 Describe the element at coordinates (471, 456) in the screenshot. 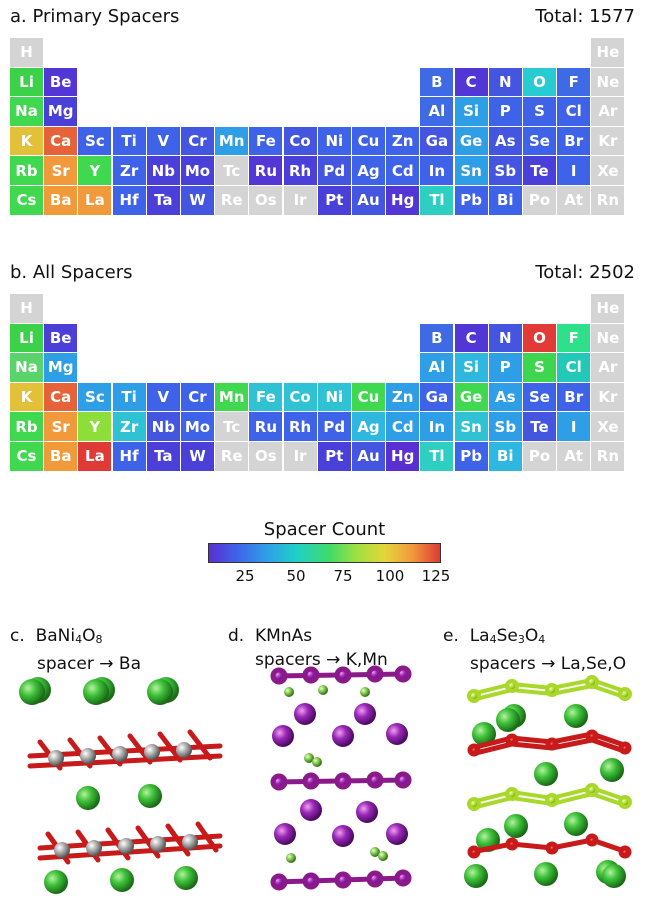

I see `element-cell-pb: Pb` at that location.